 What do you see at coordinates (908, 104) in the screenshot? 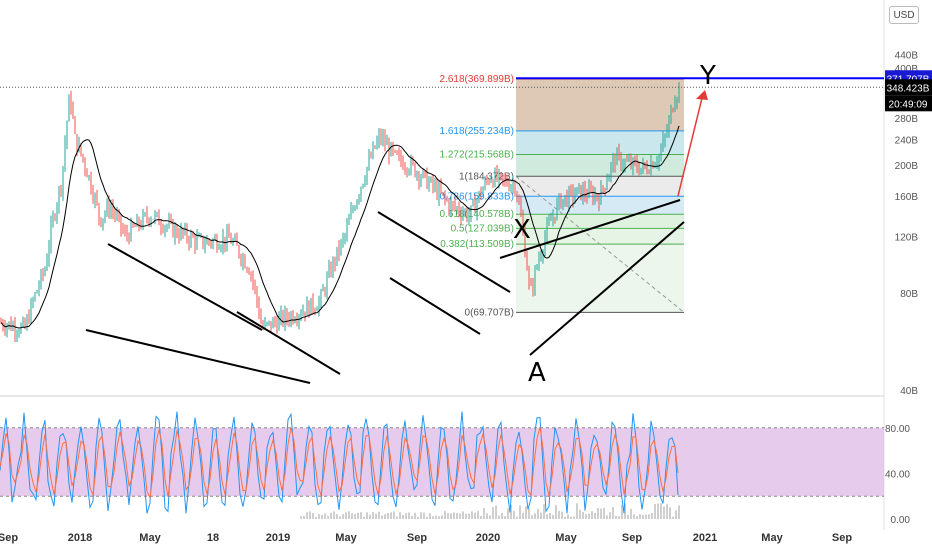
I see `countdown-label: 20:49:09` at bounding box center [908, 104].